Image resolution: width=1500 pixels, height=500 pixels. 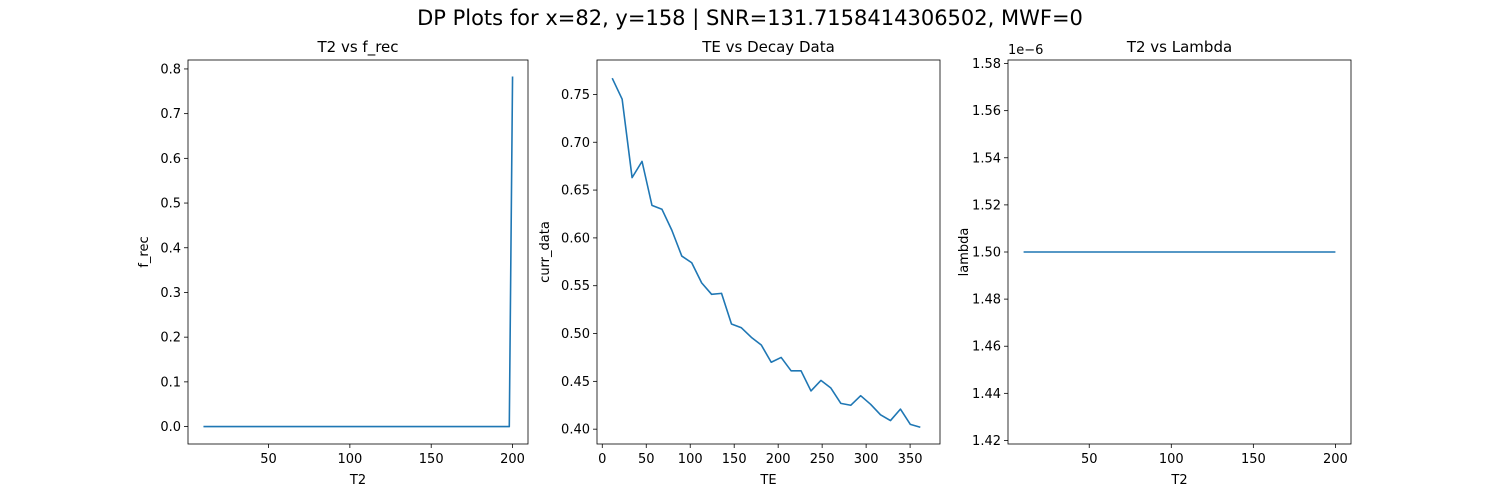 What do you see at coordinates (575, 334) in the screenshot?
I see `y-tick-label: 0.50` at bounding box center [575, 334].